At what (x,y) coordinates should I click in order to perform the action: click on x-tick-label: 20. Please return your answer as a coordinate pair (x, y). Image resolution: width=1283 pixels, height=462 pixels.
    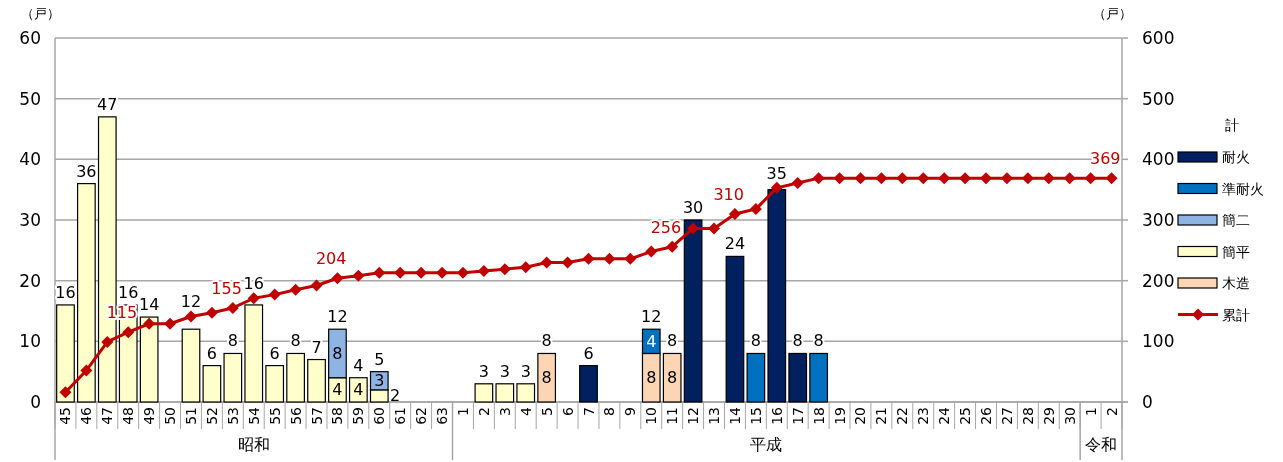
    Looking at the image, I should click on (860, 416).